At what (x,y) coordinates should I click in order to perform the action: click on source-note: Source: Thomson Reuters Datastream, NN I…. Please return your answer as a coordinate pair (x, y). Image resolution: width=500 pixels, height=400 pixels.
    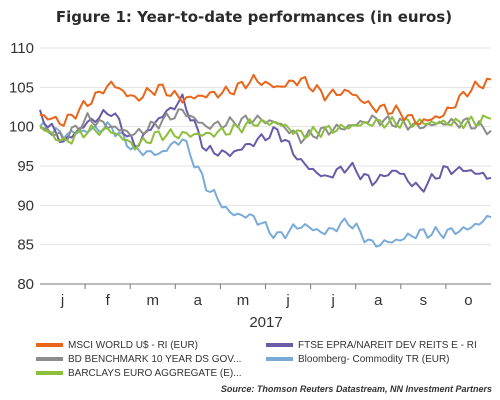
    Looking at the image, I should click on (356, 389).